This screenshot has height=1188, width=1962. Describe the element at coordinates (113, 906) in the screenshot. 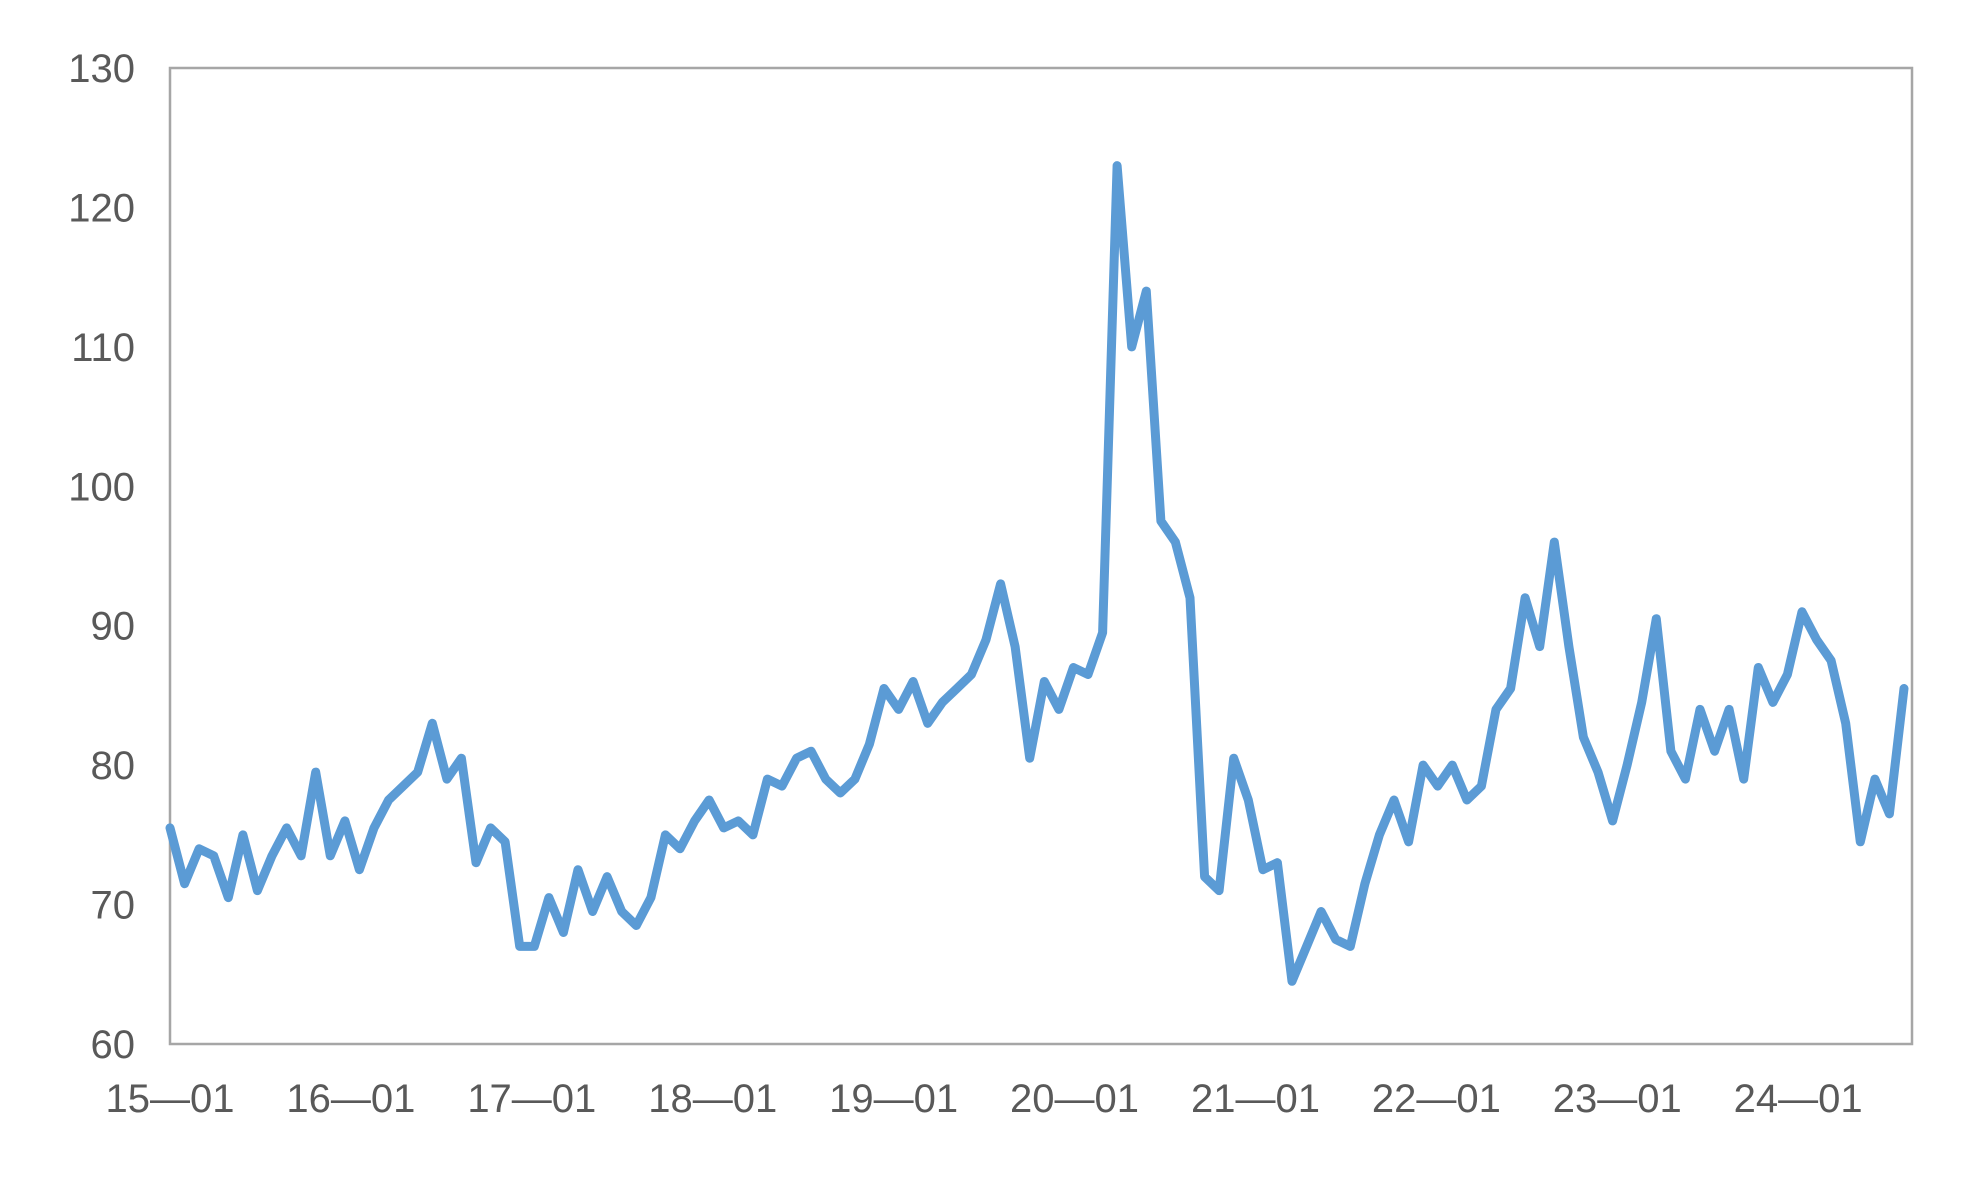

I see `y-tick-label: 70` at that location.